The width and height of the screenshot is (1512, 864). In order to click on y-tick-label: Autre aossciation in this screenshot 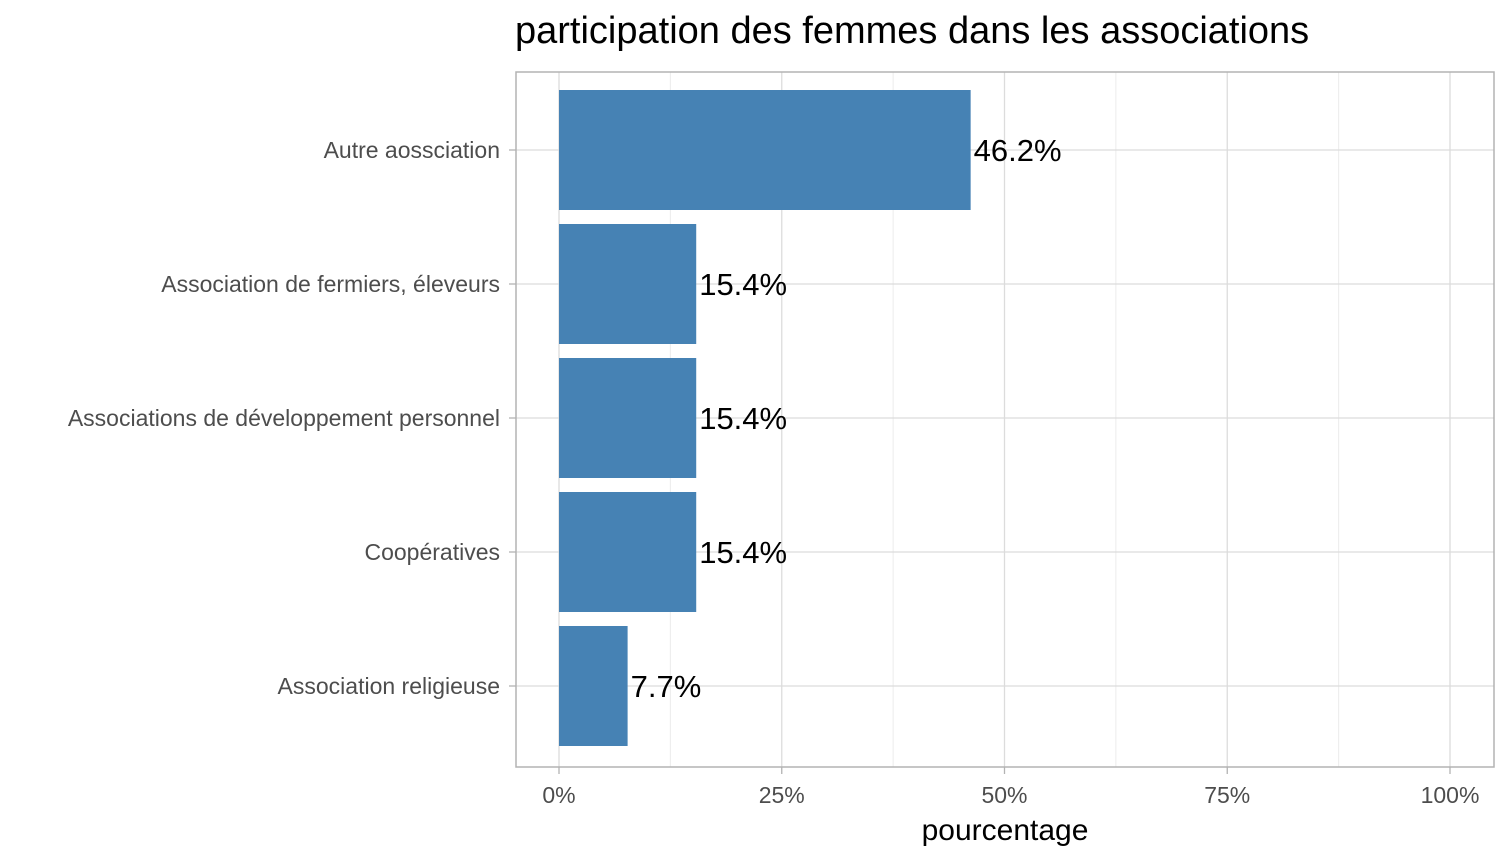, I will do `click(412, 150)`.